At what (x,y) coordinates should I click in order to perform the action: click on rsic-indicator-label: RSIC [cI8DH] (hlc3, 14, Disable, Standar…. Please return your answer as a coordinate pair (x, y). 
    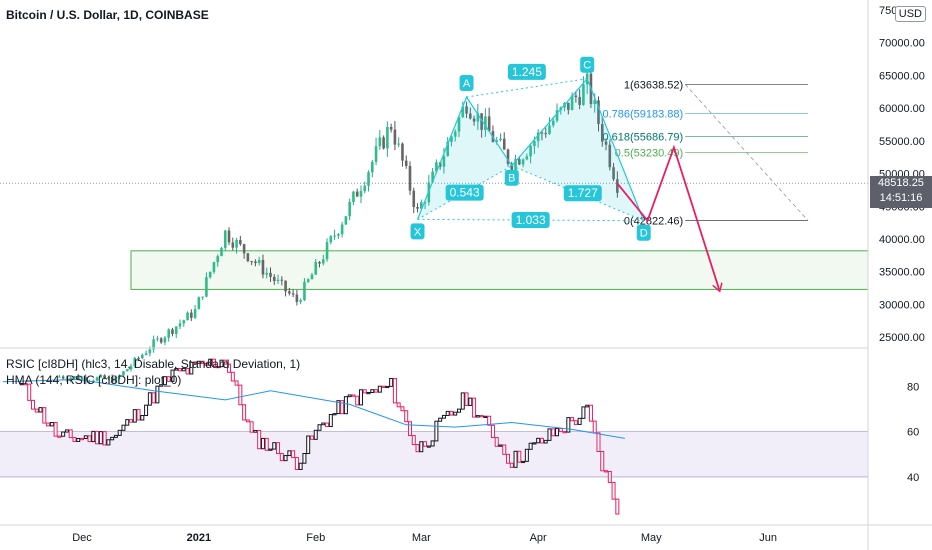
    Looking at the image, I should click on (153, 364).